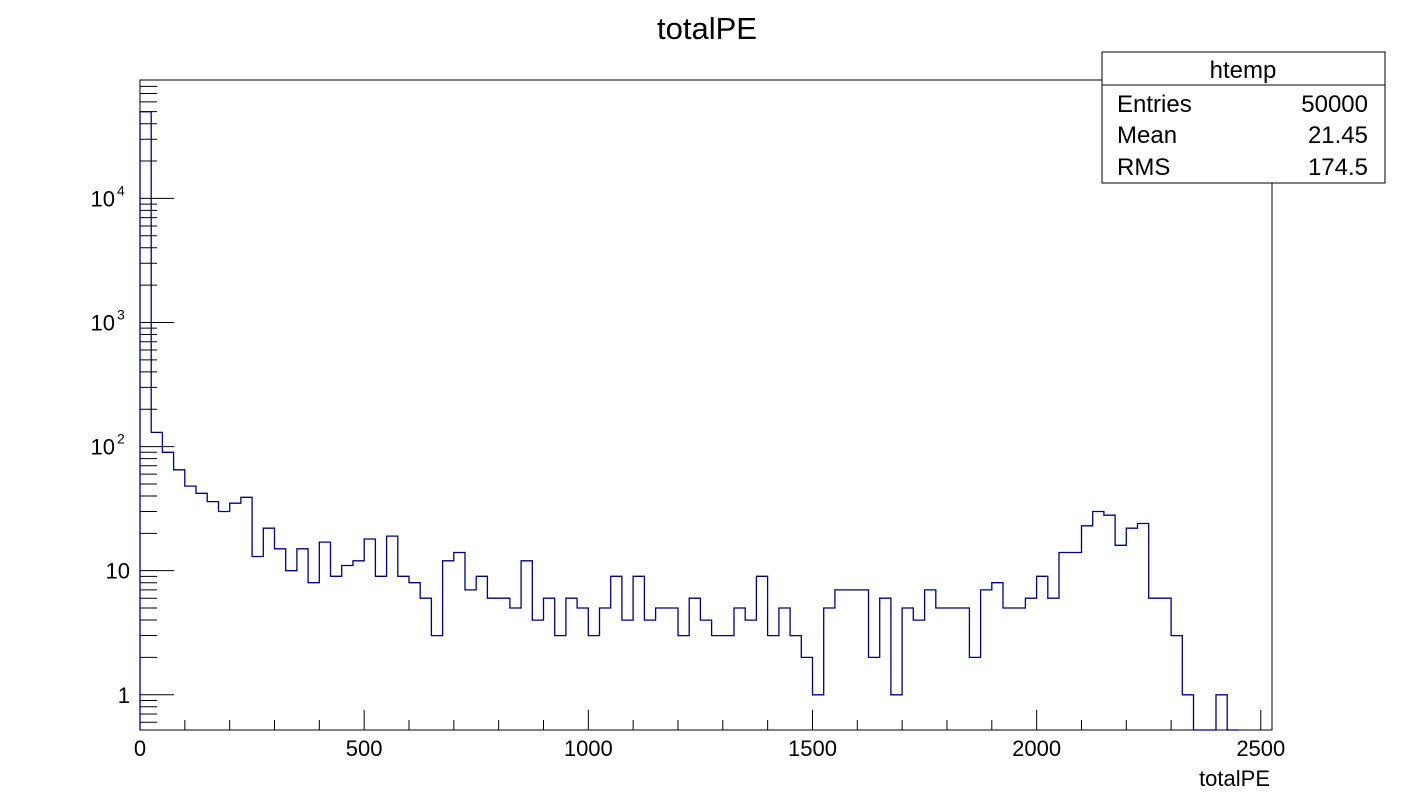 The height and width of the screenshot is (812, 1414). What do you see at coordinates (1154, 104) in the screenshot?
I see `stats-entries-label: Entries` at bounding box center [1154, 104].